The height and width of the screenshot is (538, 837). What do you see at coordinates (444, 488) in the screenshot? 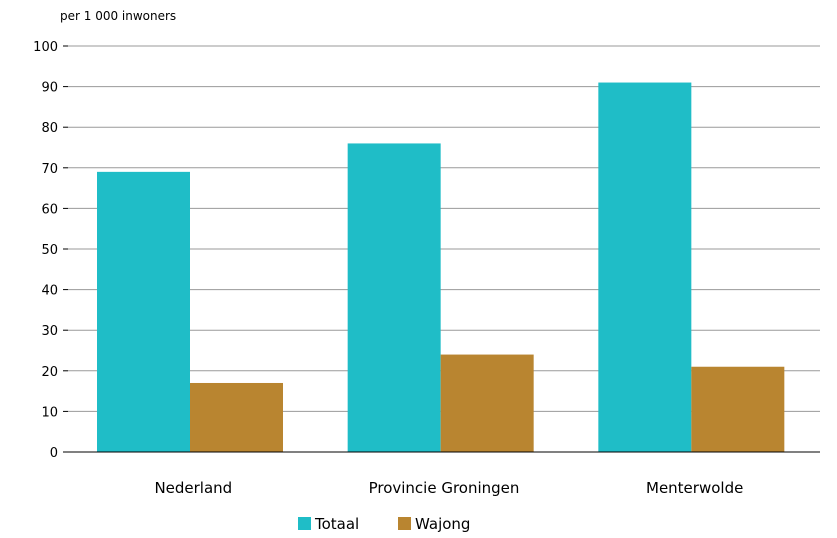
I see `category-label: Provincie Groningen` at bounding box center [444, 488].